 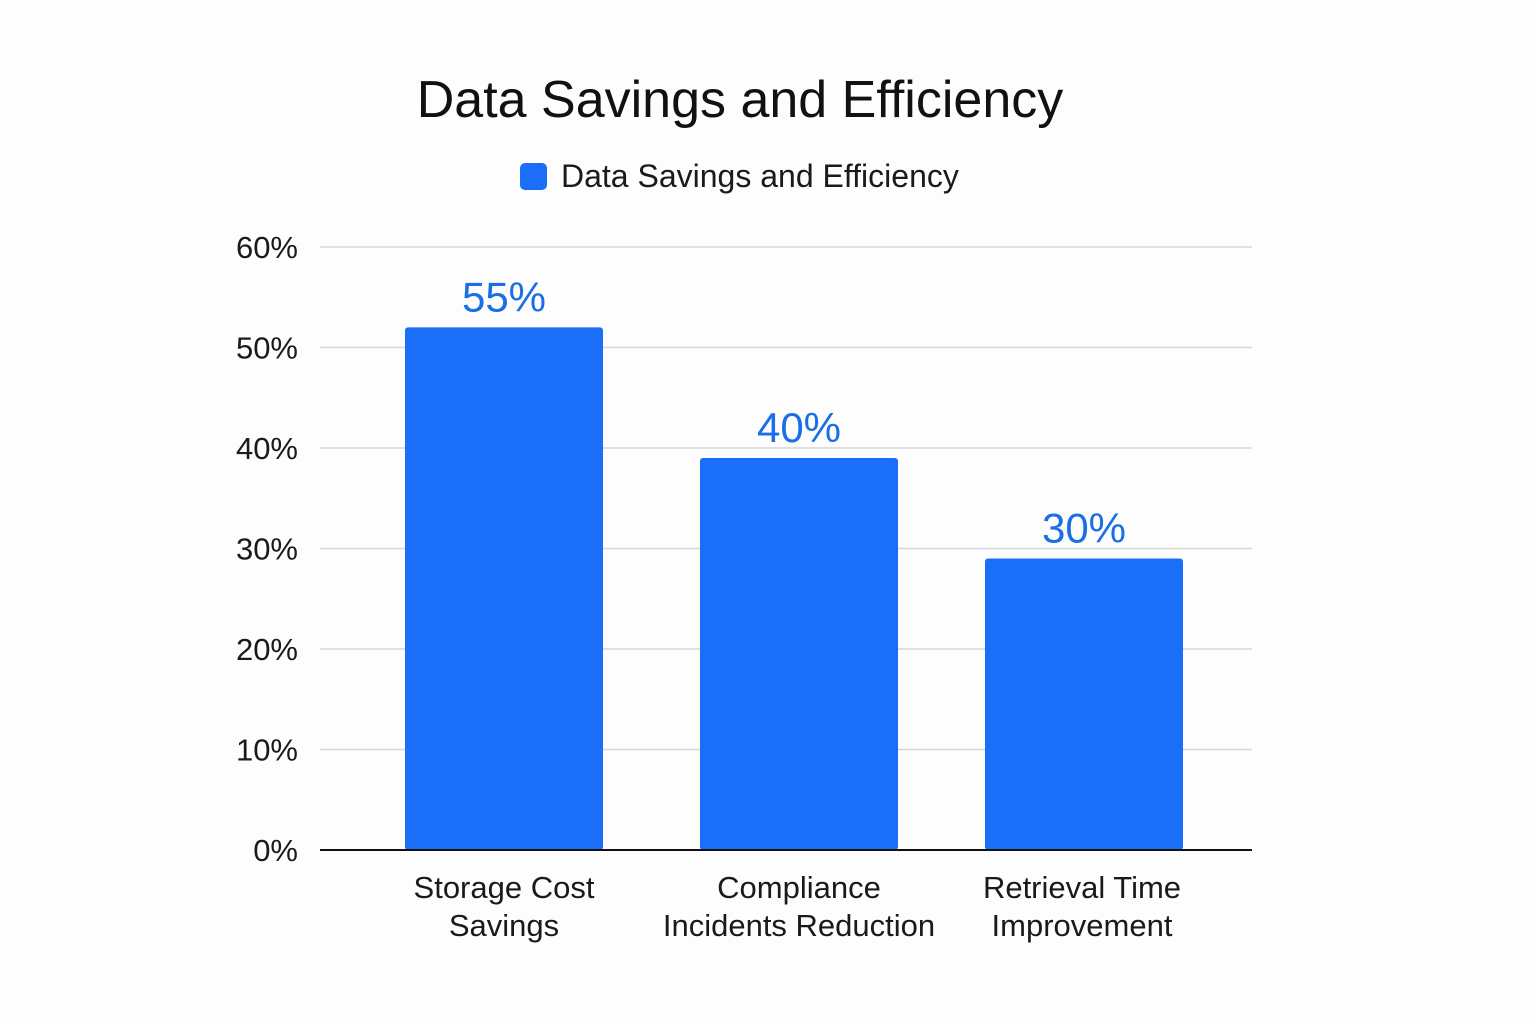 What do you see at coordinates (267, 750) in the screenshot?
I see `y-tick-label: 10%` at bounding box center [267, 750].